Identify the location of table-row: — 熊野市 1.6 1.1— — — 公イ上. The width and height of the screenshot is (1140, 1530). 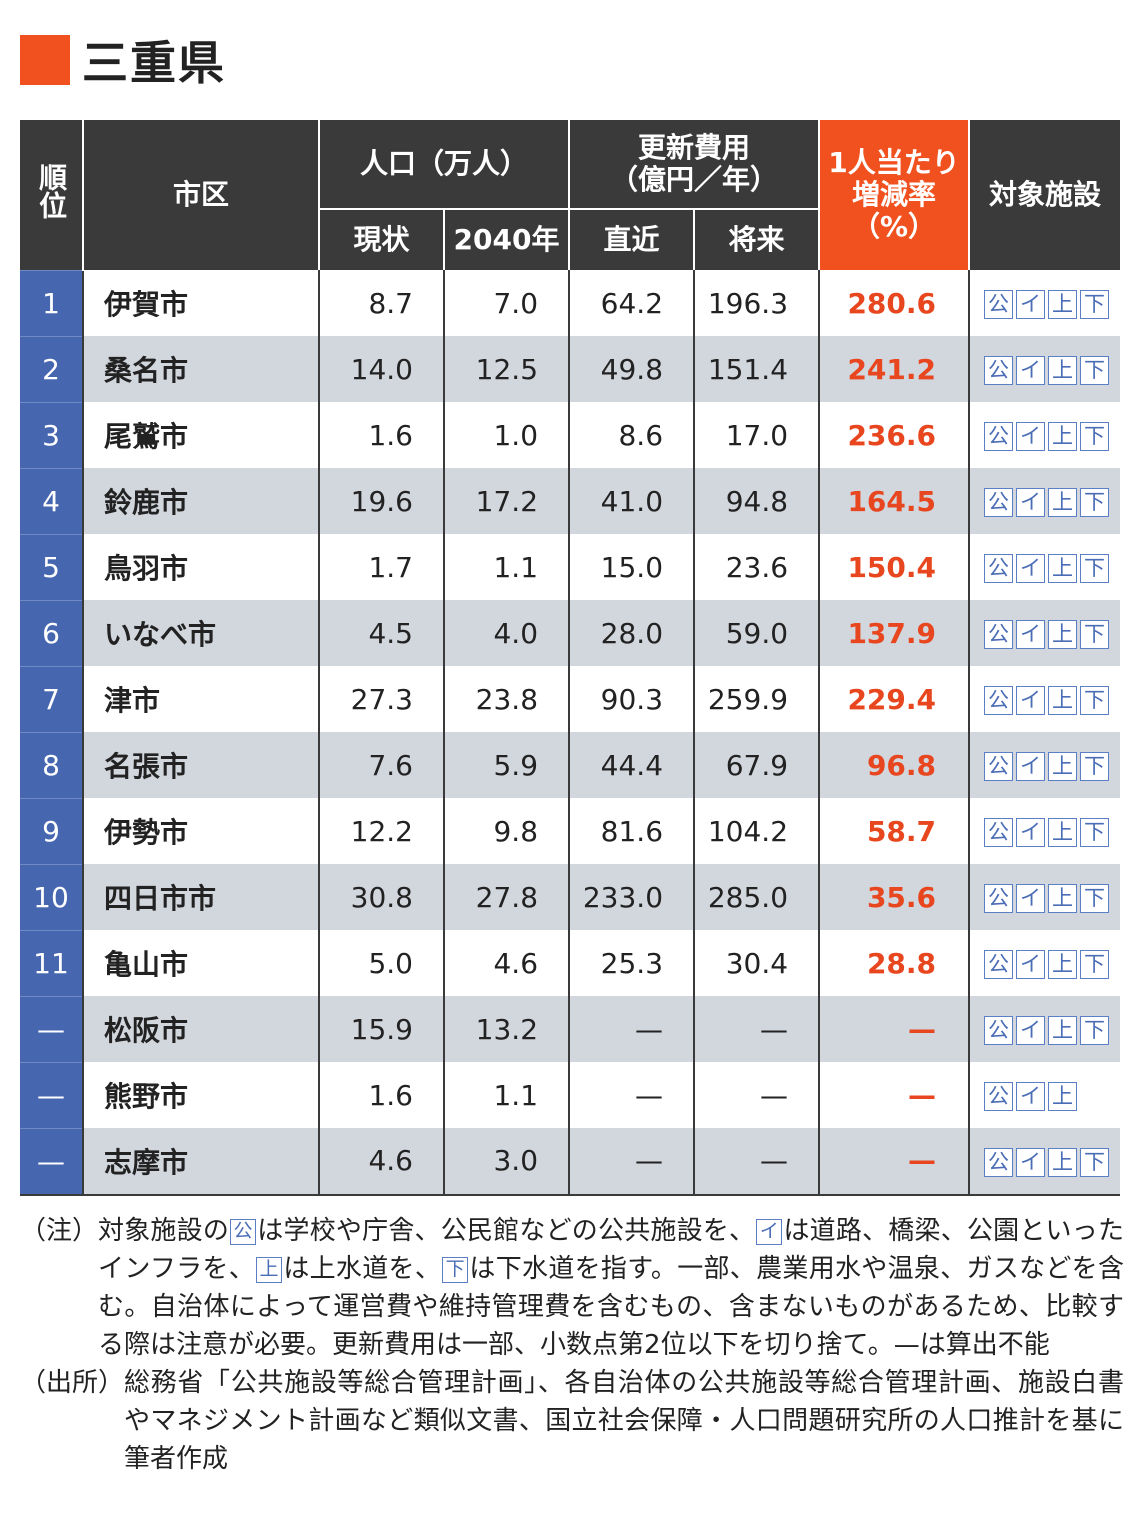
(570, 1094).